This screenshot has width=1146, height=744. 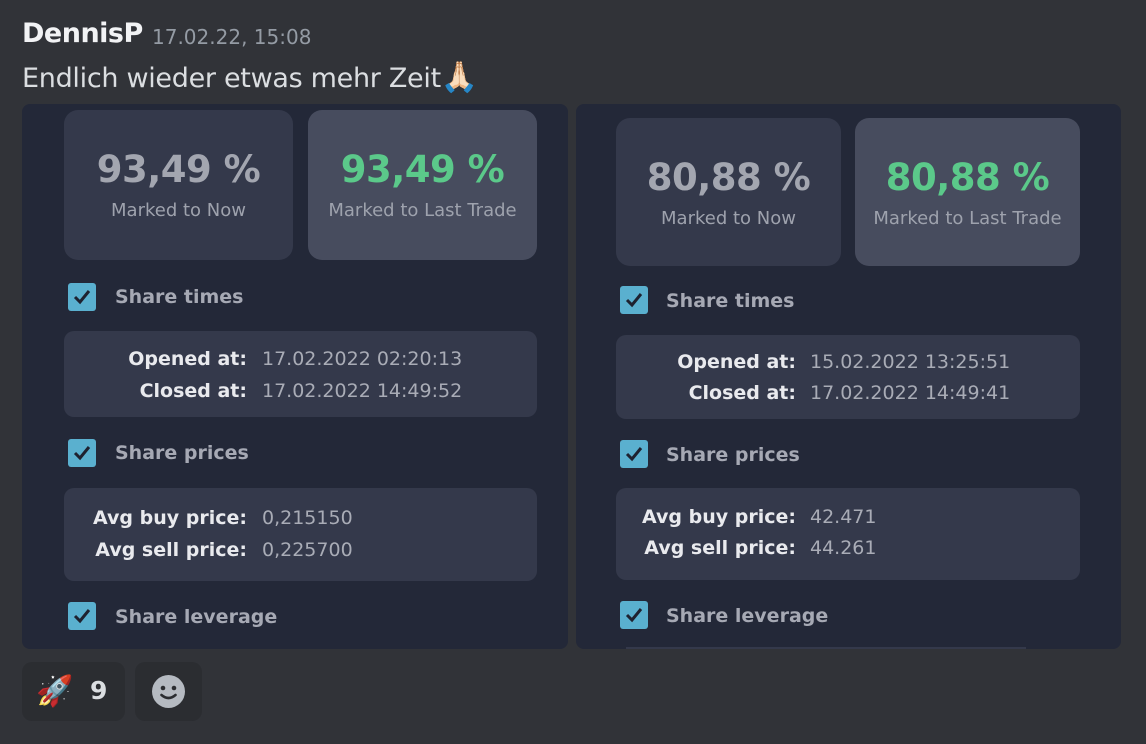 What do you see at coordinates (459, 77) in the screenshot?
I see `praying-hands-emoji: 🙏🏻` at bounding box center [459, 77].